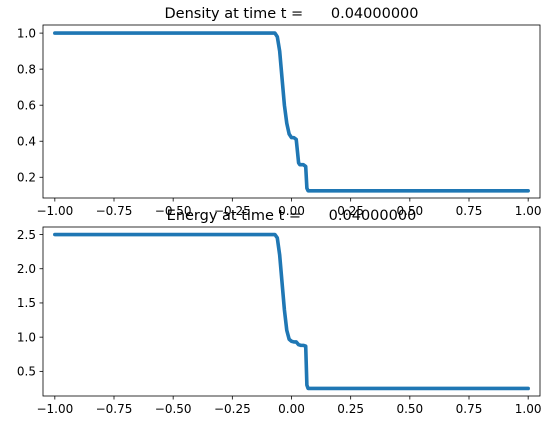  What do you see at coordinates (232, 211) in the screenshot?
I see `density-x-tick-label: −0.25` at bounding box center [232, 211].